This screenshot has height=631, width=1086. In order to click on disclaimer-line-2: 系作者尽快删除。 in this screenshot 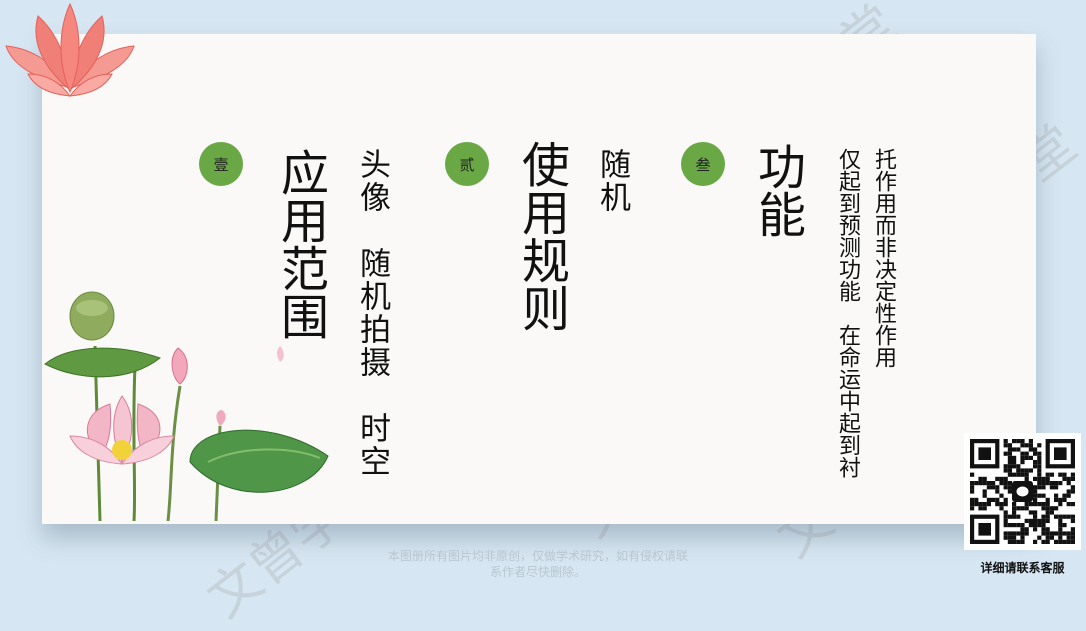, I will do `click(537, 572)`.